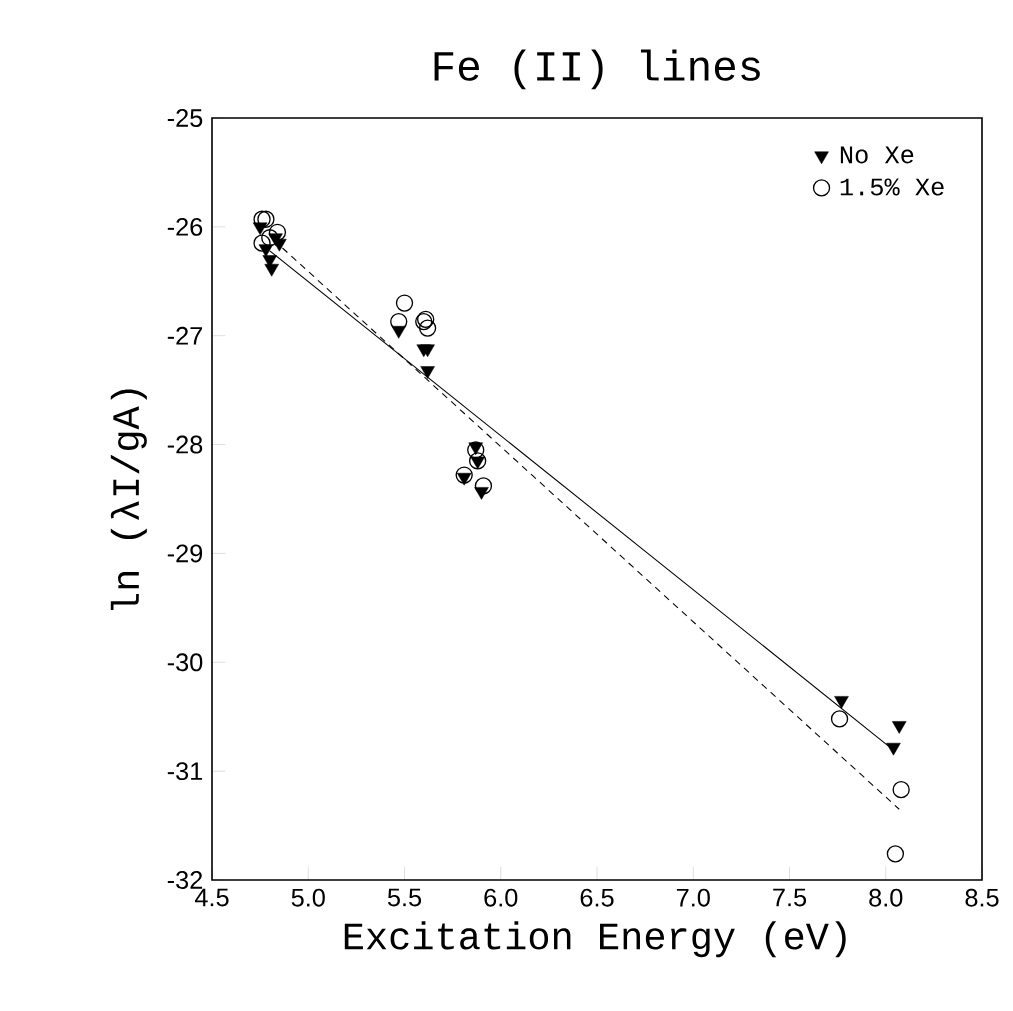  What do you see at coordinates (597, 69) in the screenshot?
I see `chart-title: Fe (II) lines` at bounding box center [597, 69].